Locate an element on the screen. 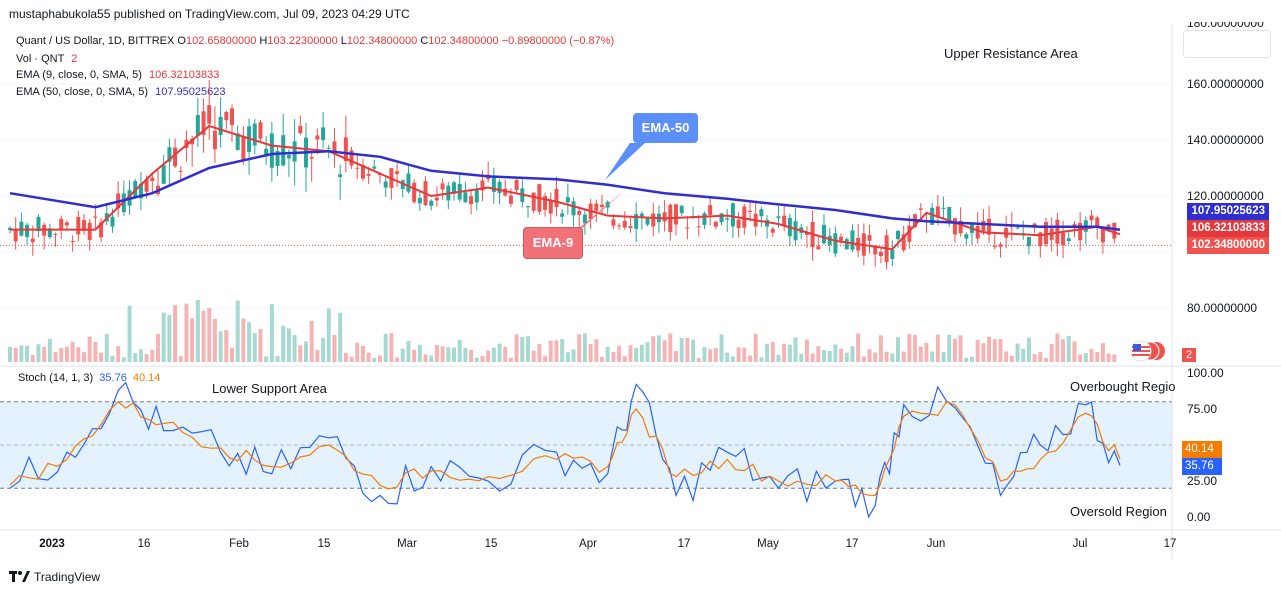 This screenshot has height=595, width=1281. price-tags: 107.95025623 106.32103833 102.34800000 is located at coordinates (1225, 228).